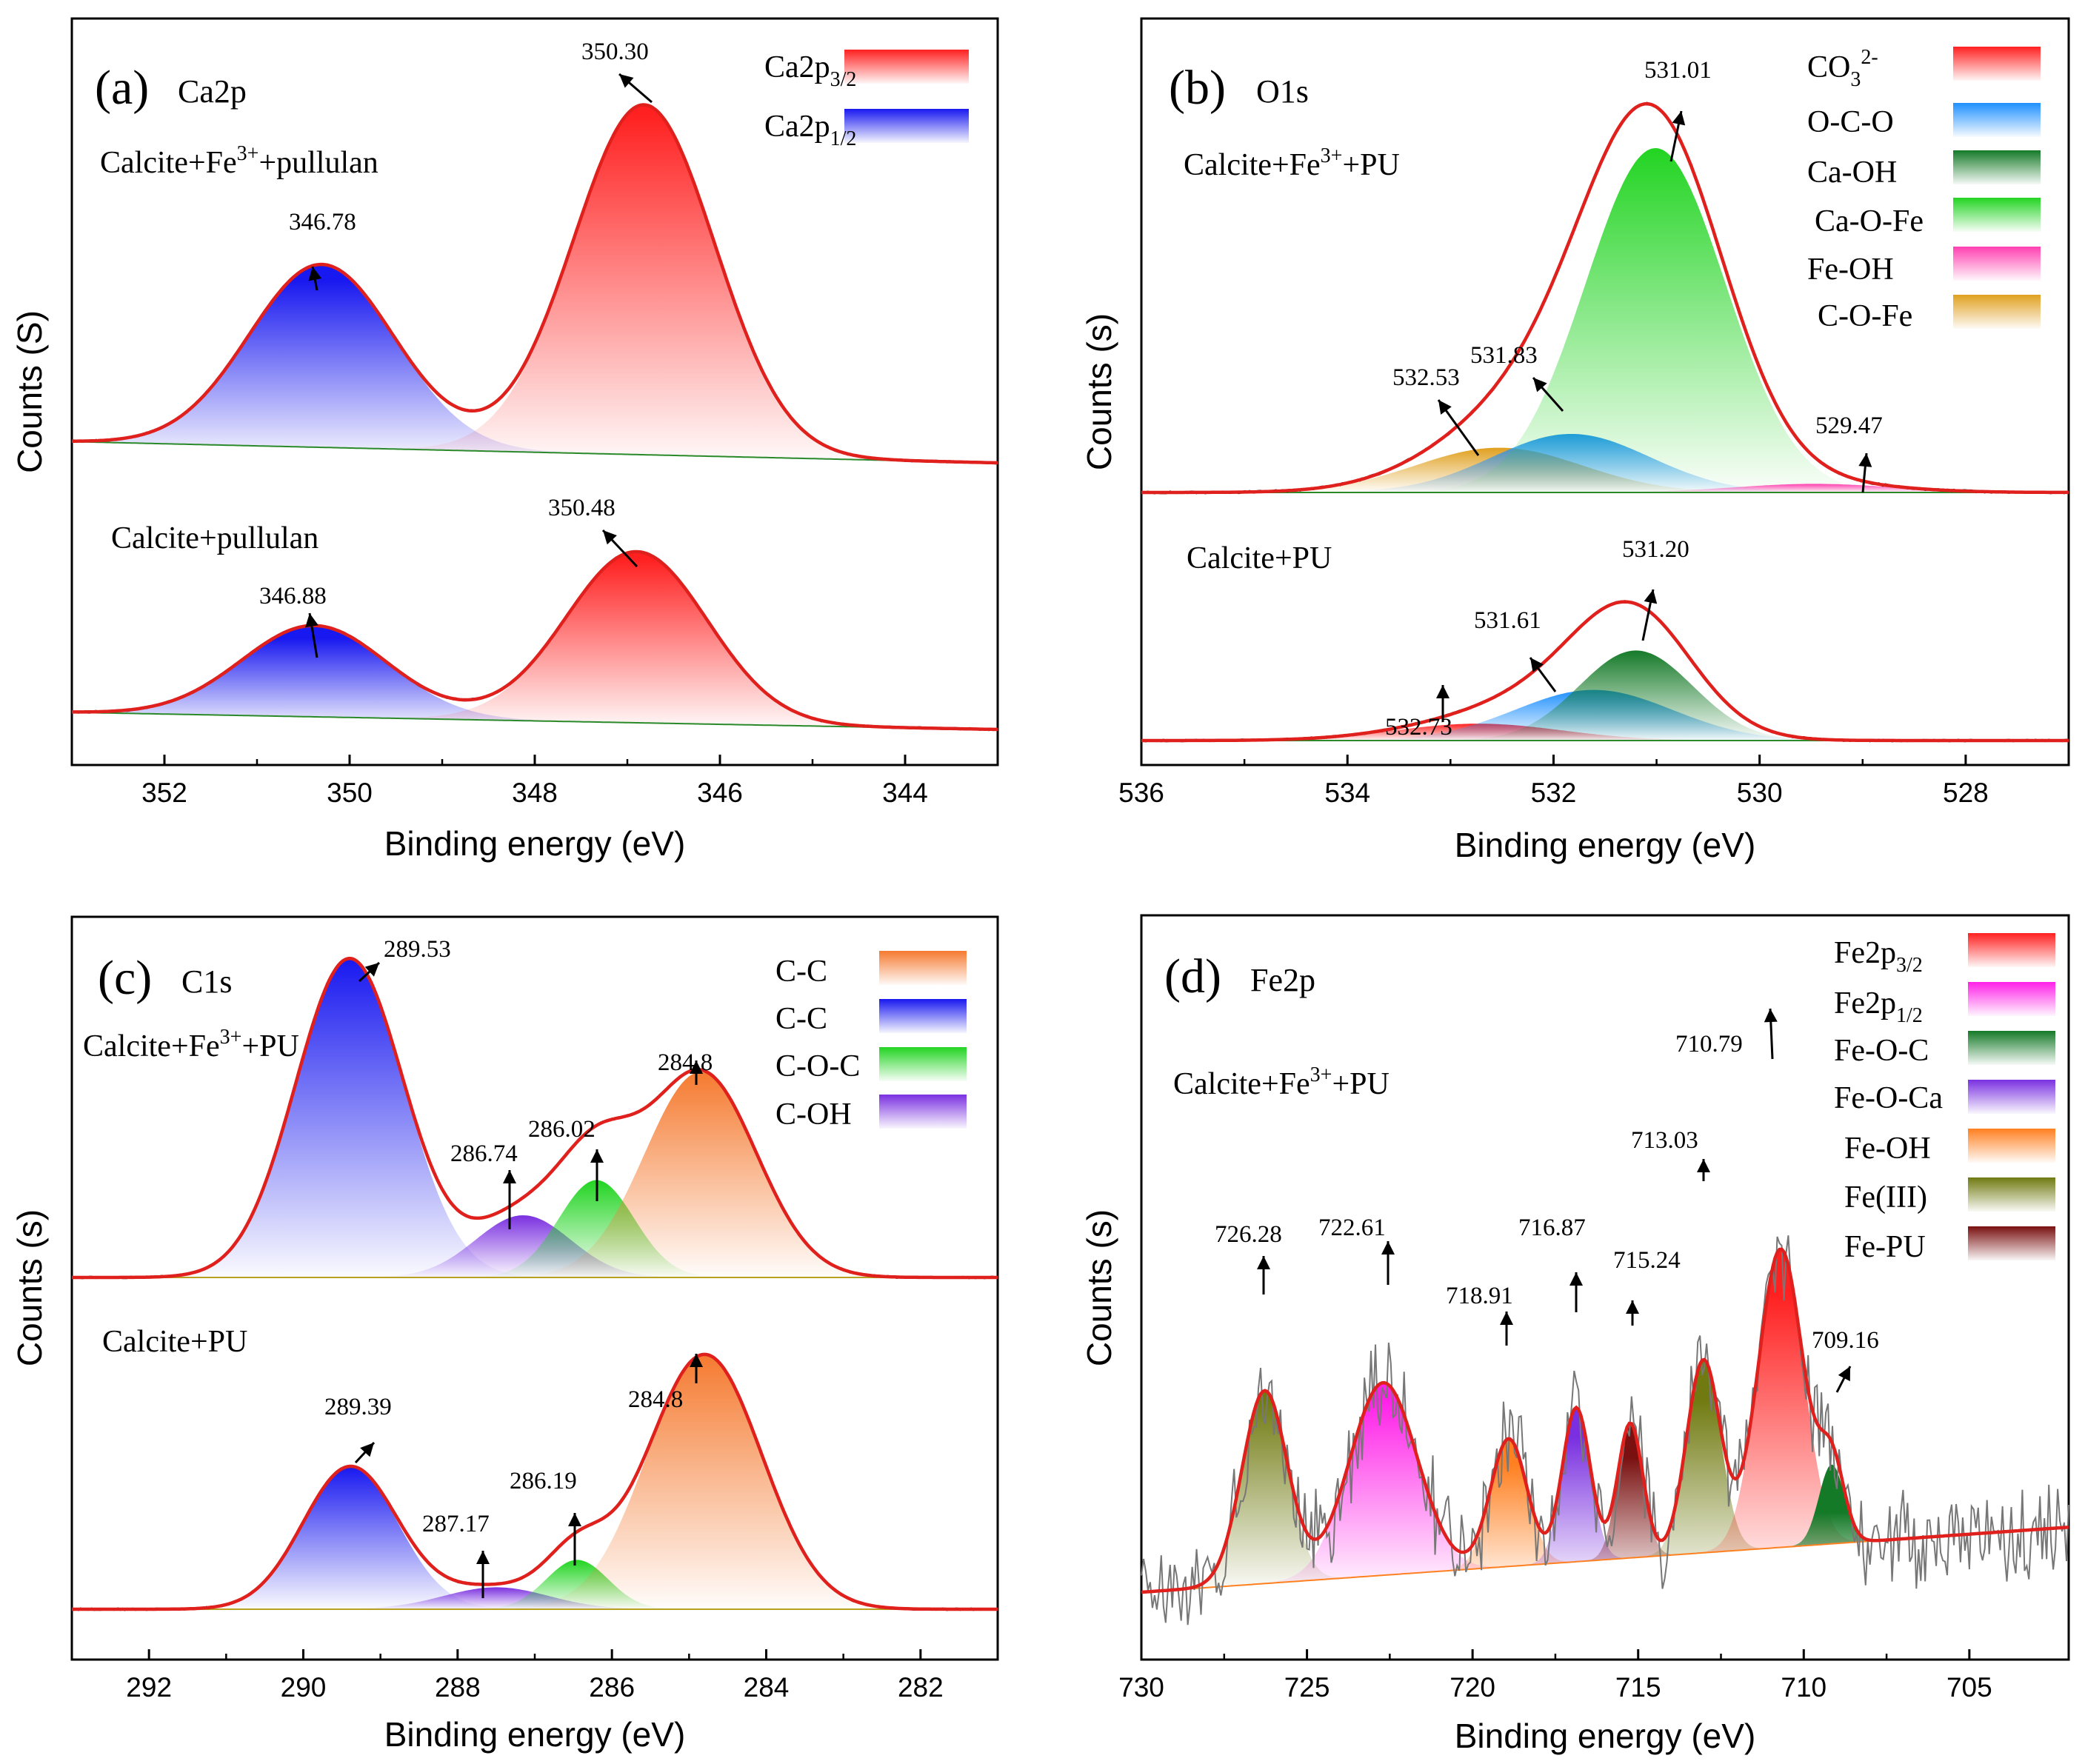  I want to click on peak-value-label: 531.83, so click(1504, 355).